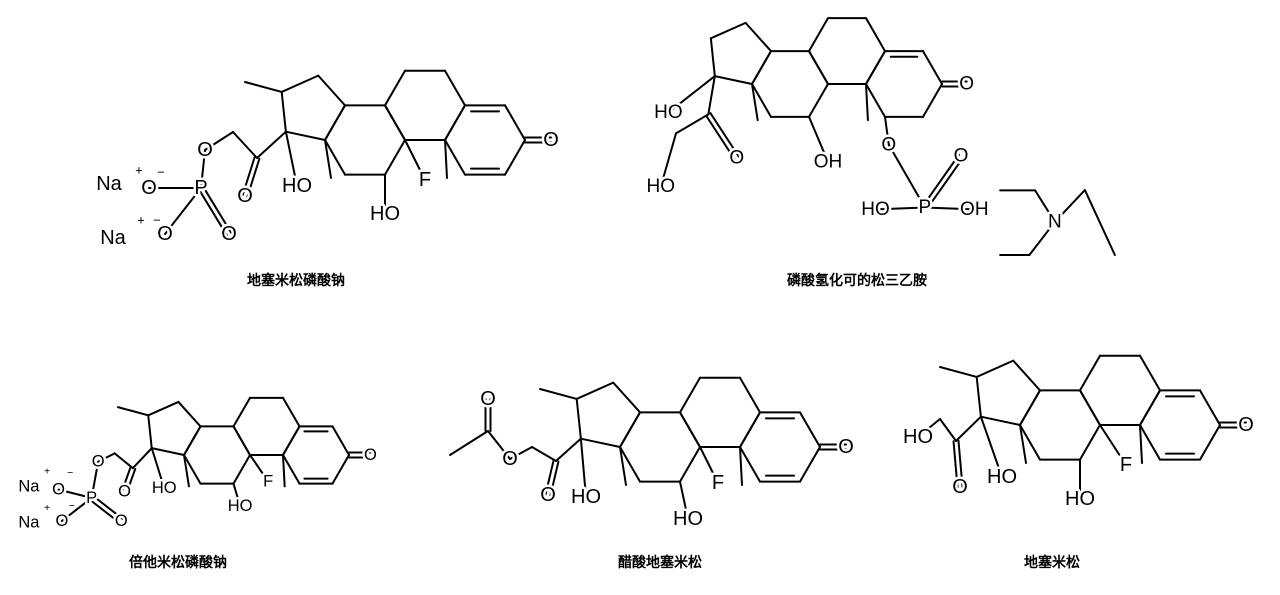 The image size is (1280, 595). I want to click on compound-name: 磷酸氢化可的松三乙胺, so click(857, 280).